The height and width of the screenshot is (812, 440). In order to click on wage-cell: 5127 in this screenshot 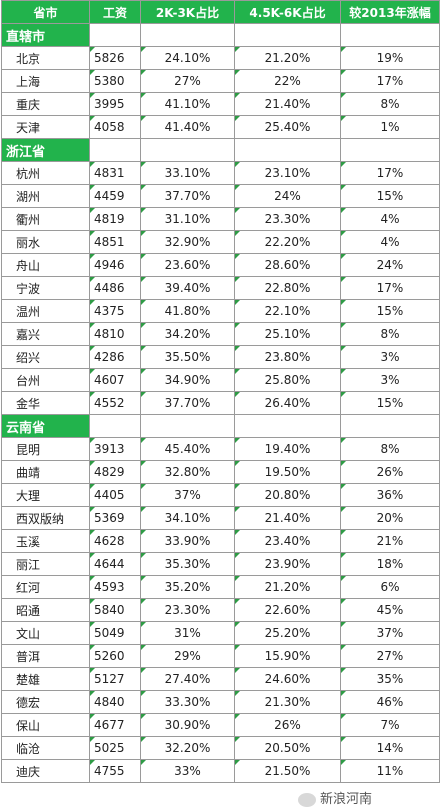, I will do `click(115, 679)`.